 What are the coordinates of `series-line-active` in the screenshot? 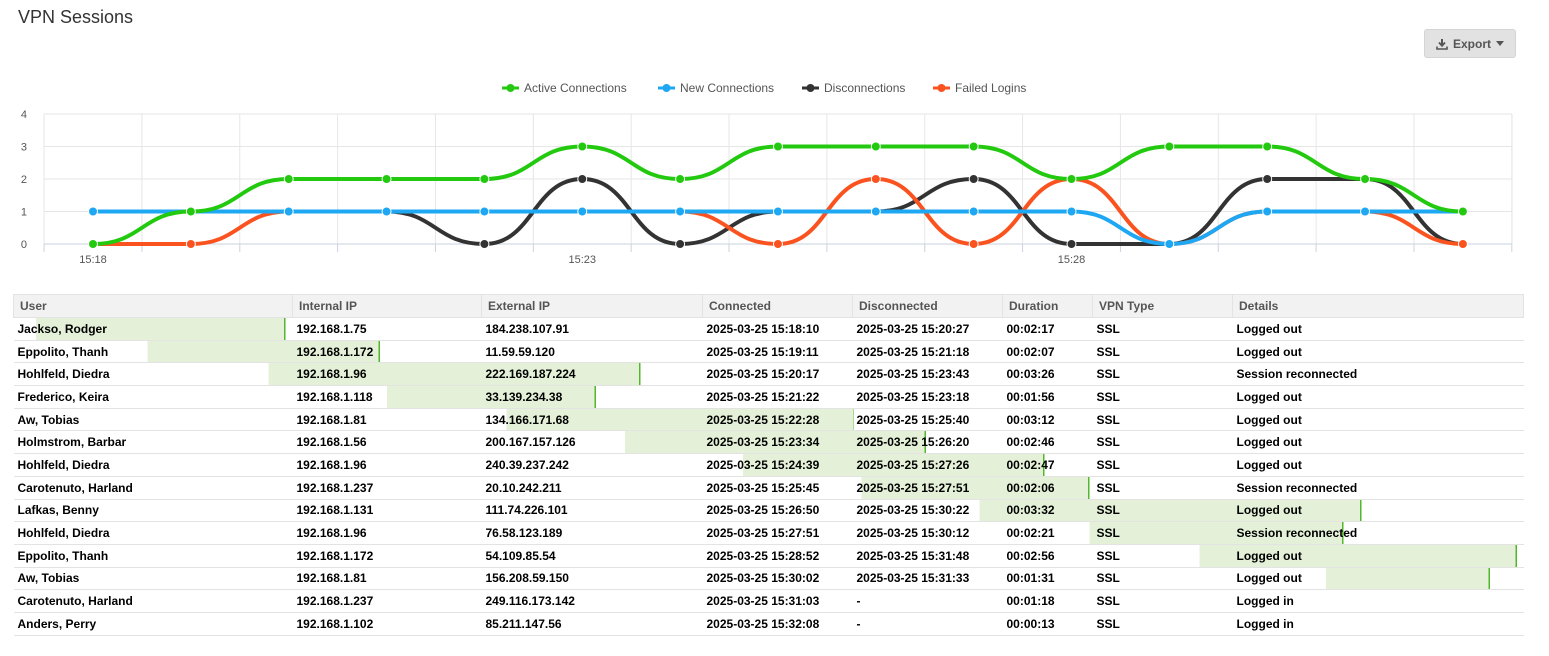 It's located at (778, 195).